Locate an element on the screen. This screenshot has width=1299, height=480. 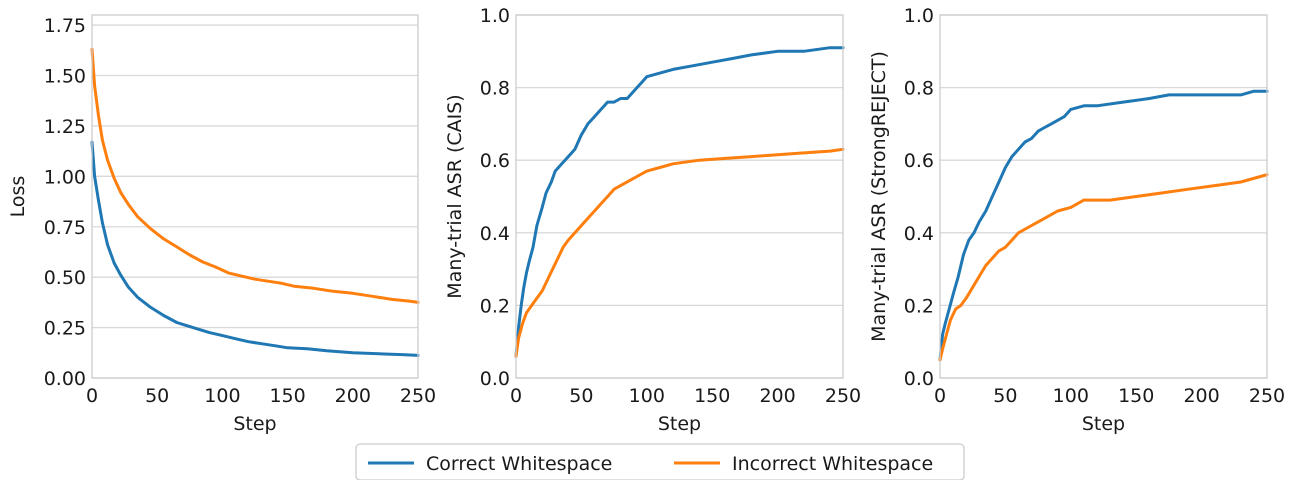
legend-label-incorrect: Incorrect Whitespace is located at coordinates (832, 464).